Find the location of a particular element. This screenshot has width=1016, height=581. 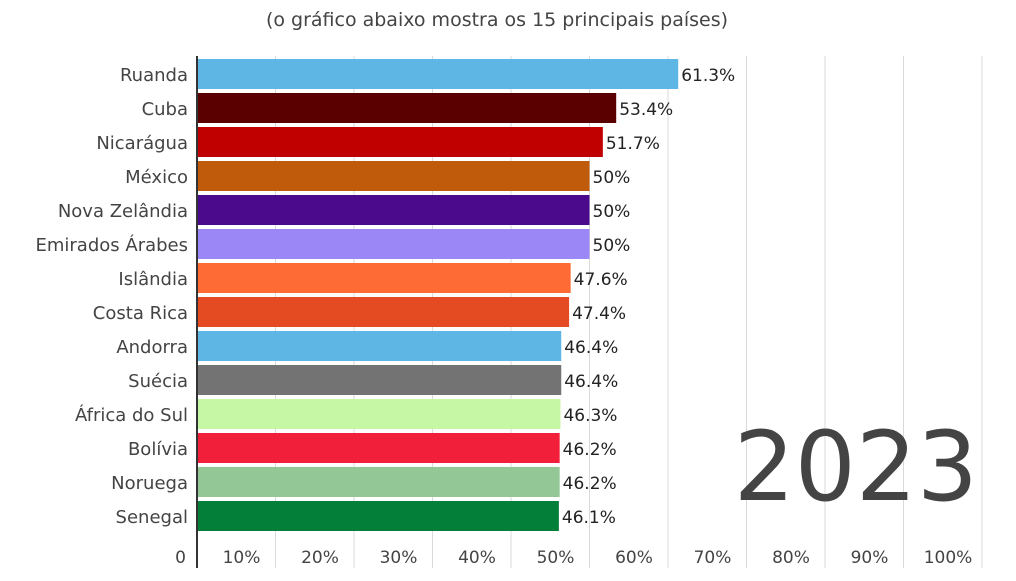

x-tick-label: 90% is located at coordinates (870, 558).